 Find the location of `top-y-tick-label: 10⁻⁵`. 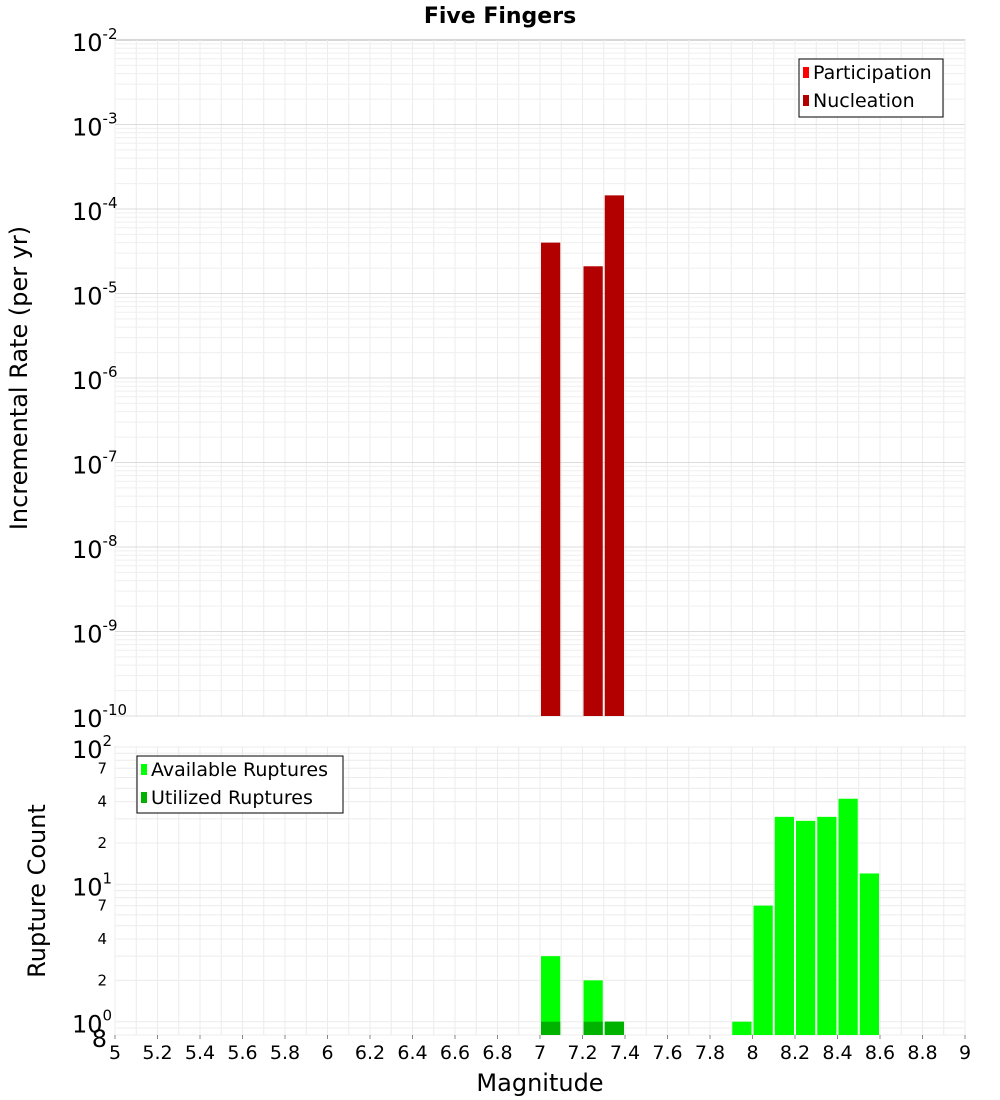

top-y-tick-label: 10⁻⁵ is located at coordinates (95, 295).